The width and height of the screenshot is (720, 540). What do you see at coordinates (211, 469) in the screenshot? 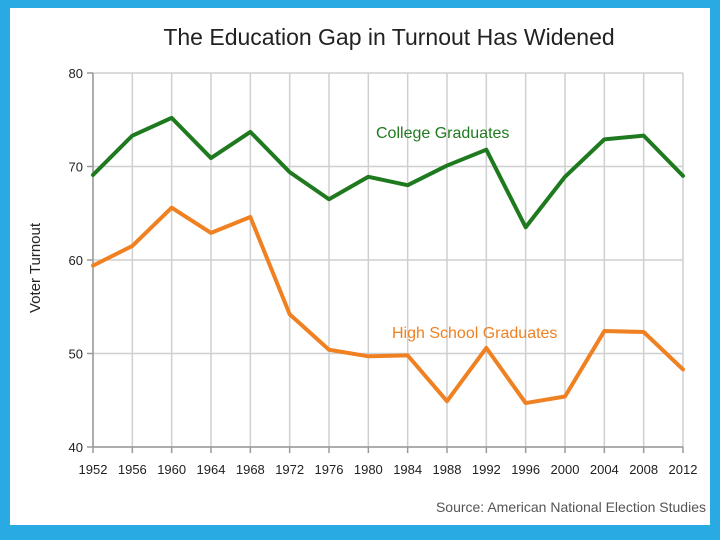
I see `x-tick-label-1964: 1964` at bounding box center [211, 469].